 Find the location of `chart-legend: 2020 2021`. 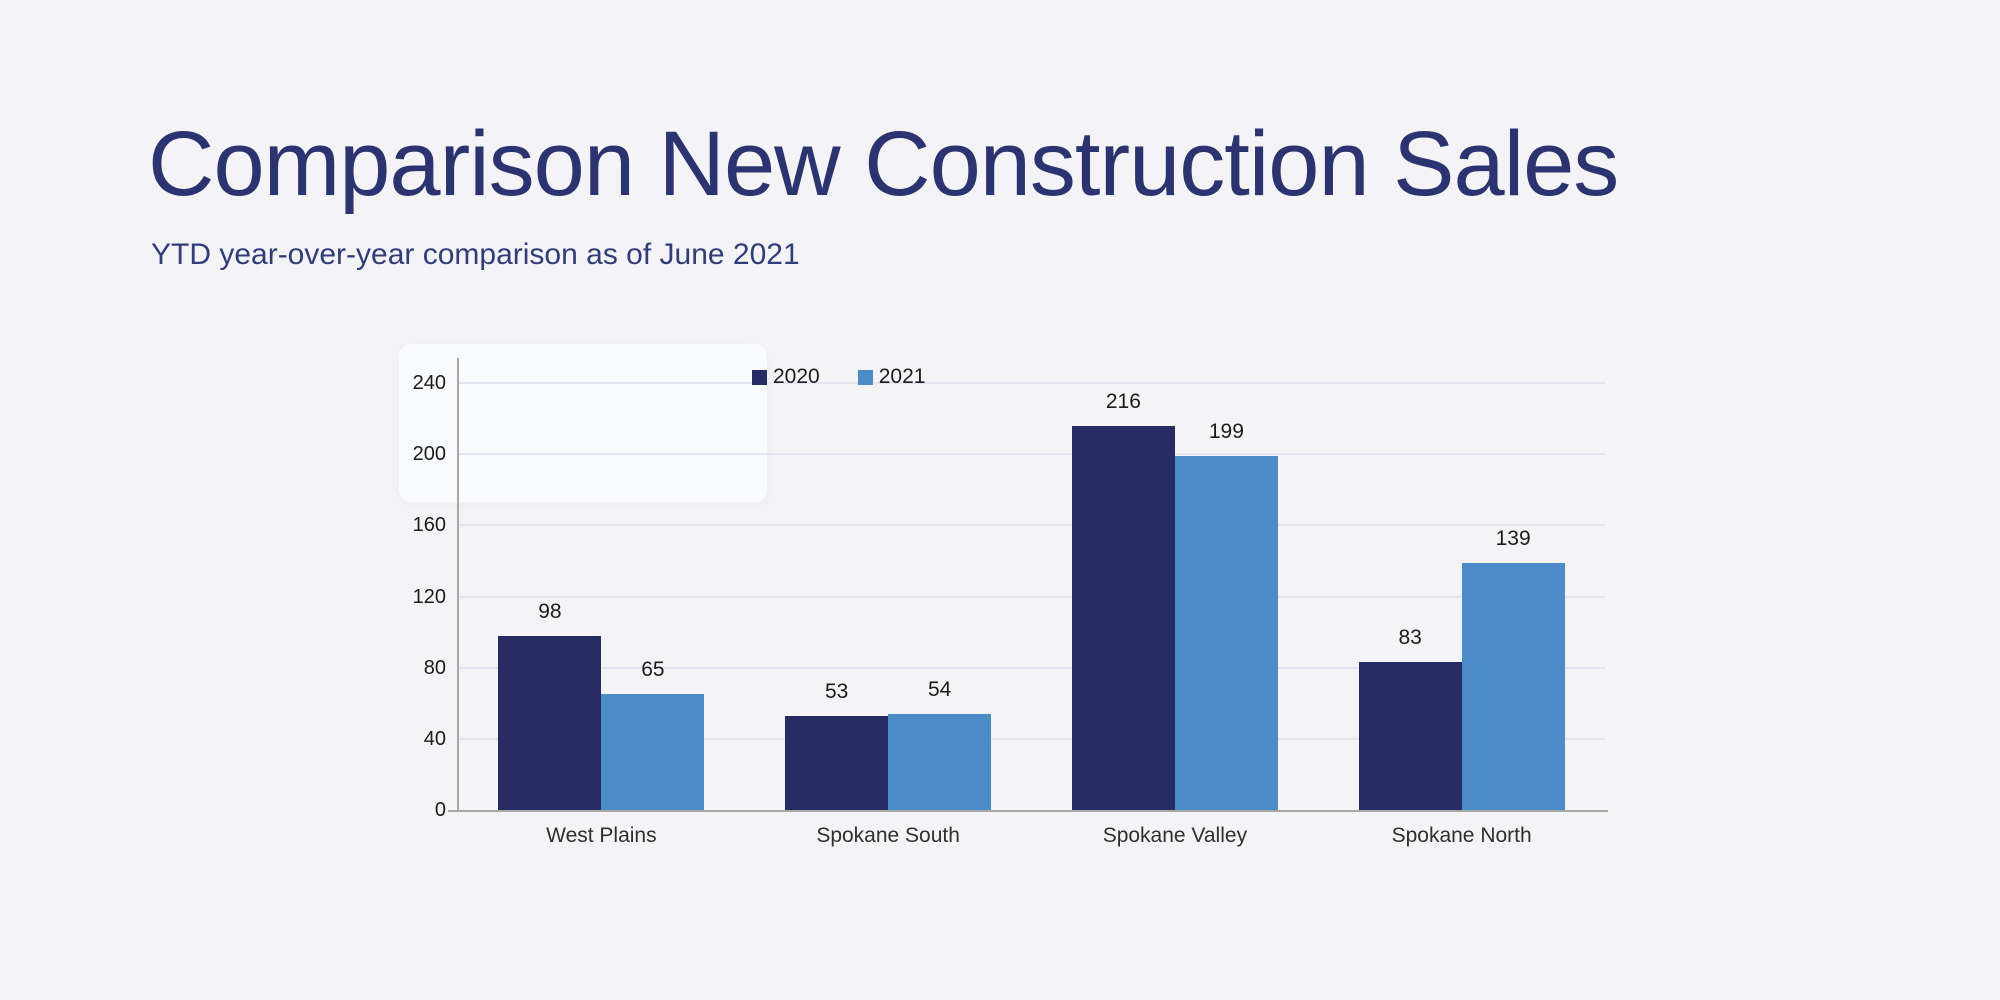

chart-legend: 2020 2021 is located at coordinates (838, 377).